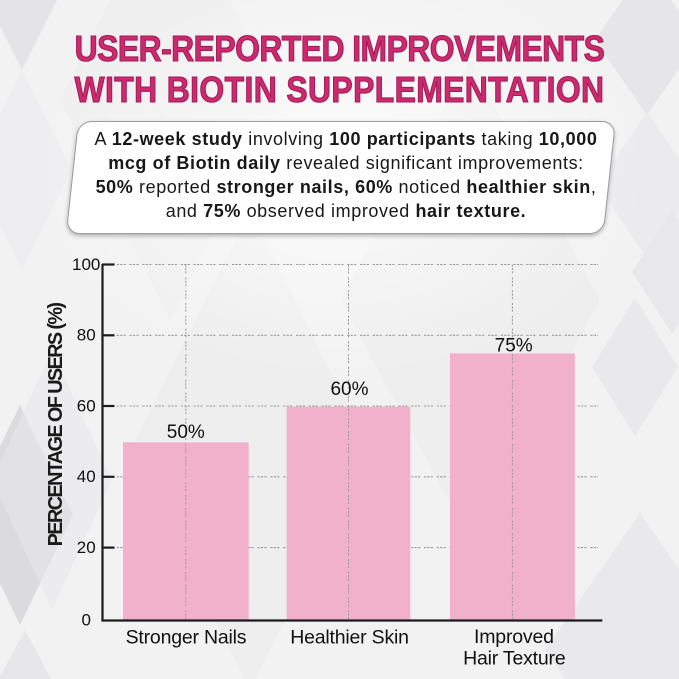 The width and height of the screenshot is (679, 679). Describe the element at coordinates (514, 637) in the screenshot. I see `svg-text: Improved` at that location.